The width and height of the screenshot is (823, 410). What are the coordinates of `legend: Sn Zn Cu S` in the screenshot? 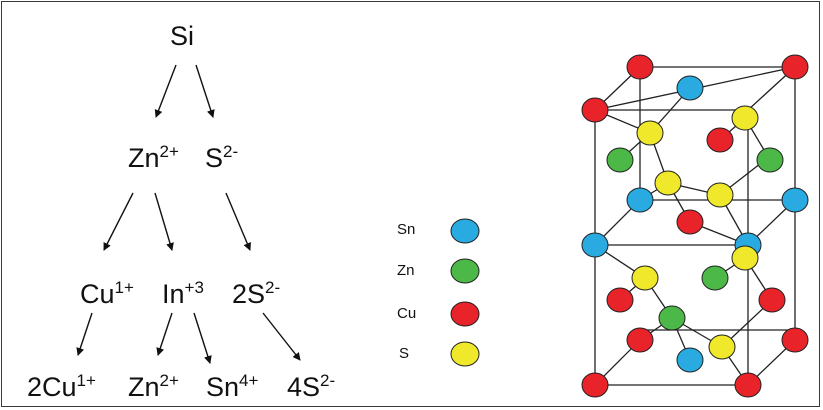 It's located at (438, 292).